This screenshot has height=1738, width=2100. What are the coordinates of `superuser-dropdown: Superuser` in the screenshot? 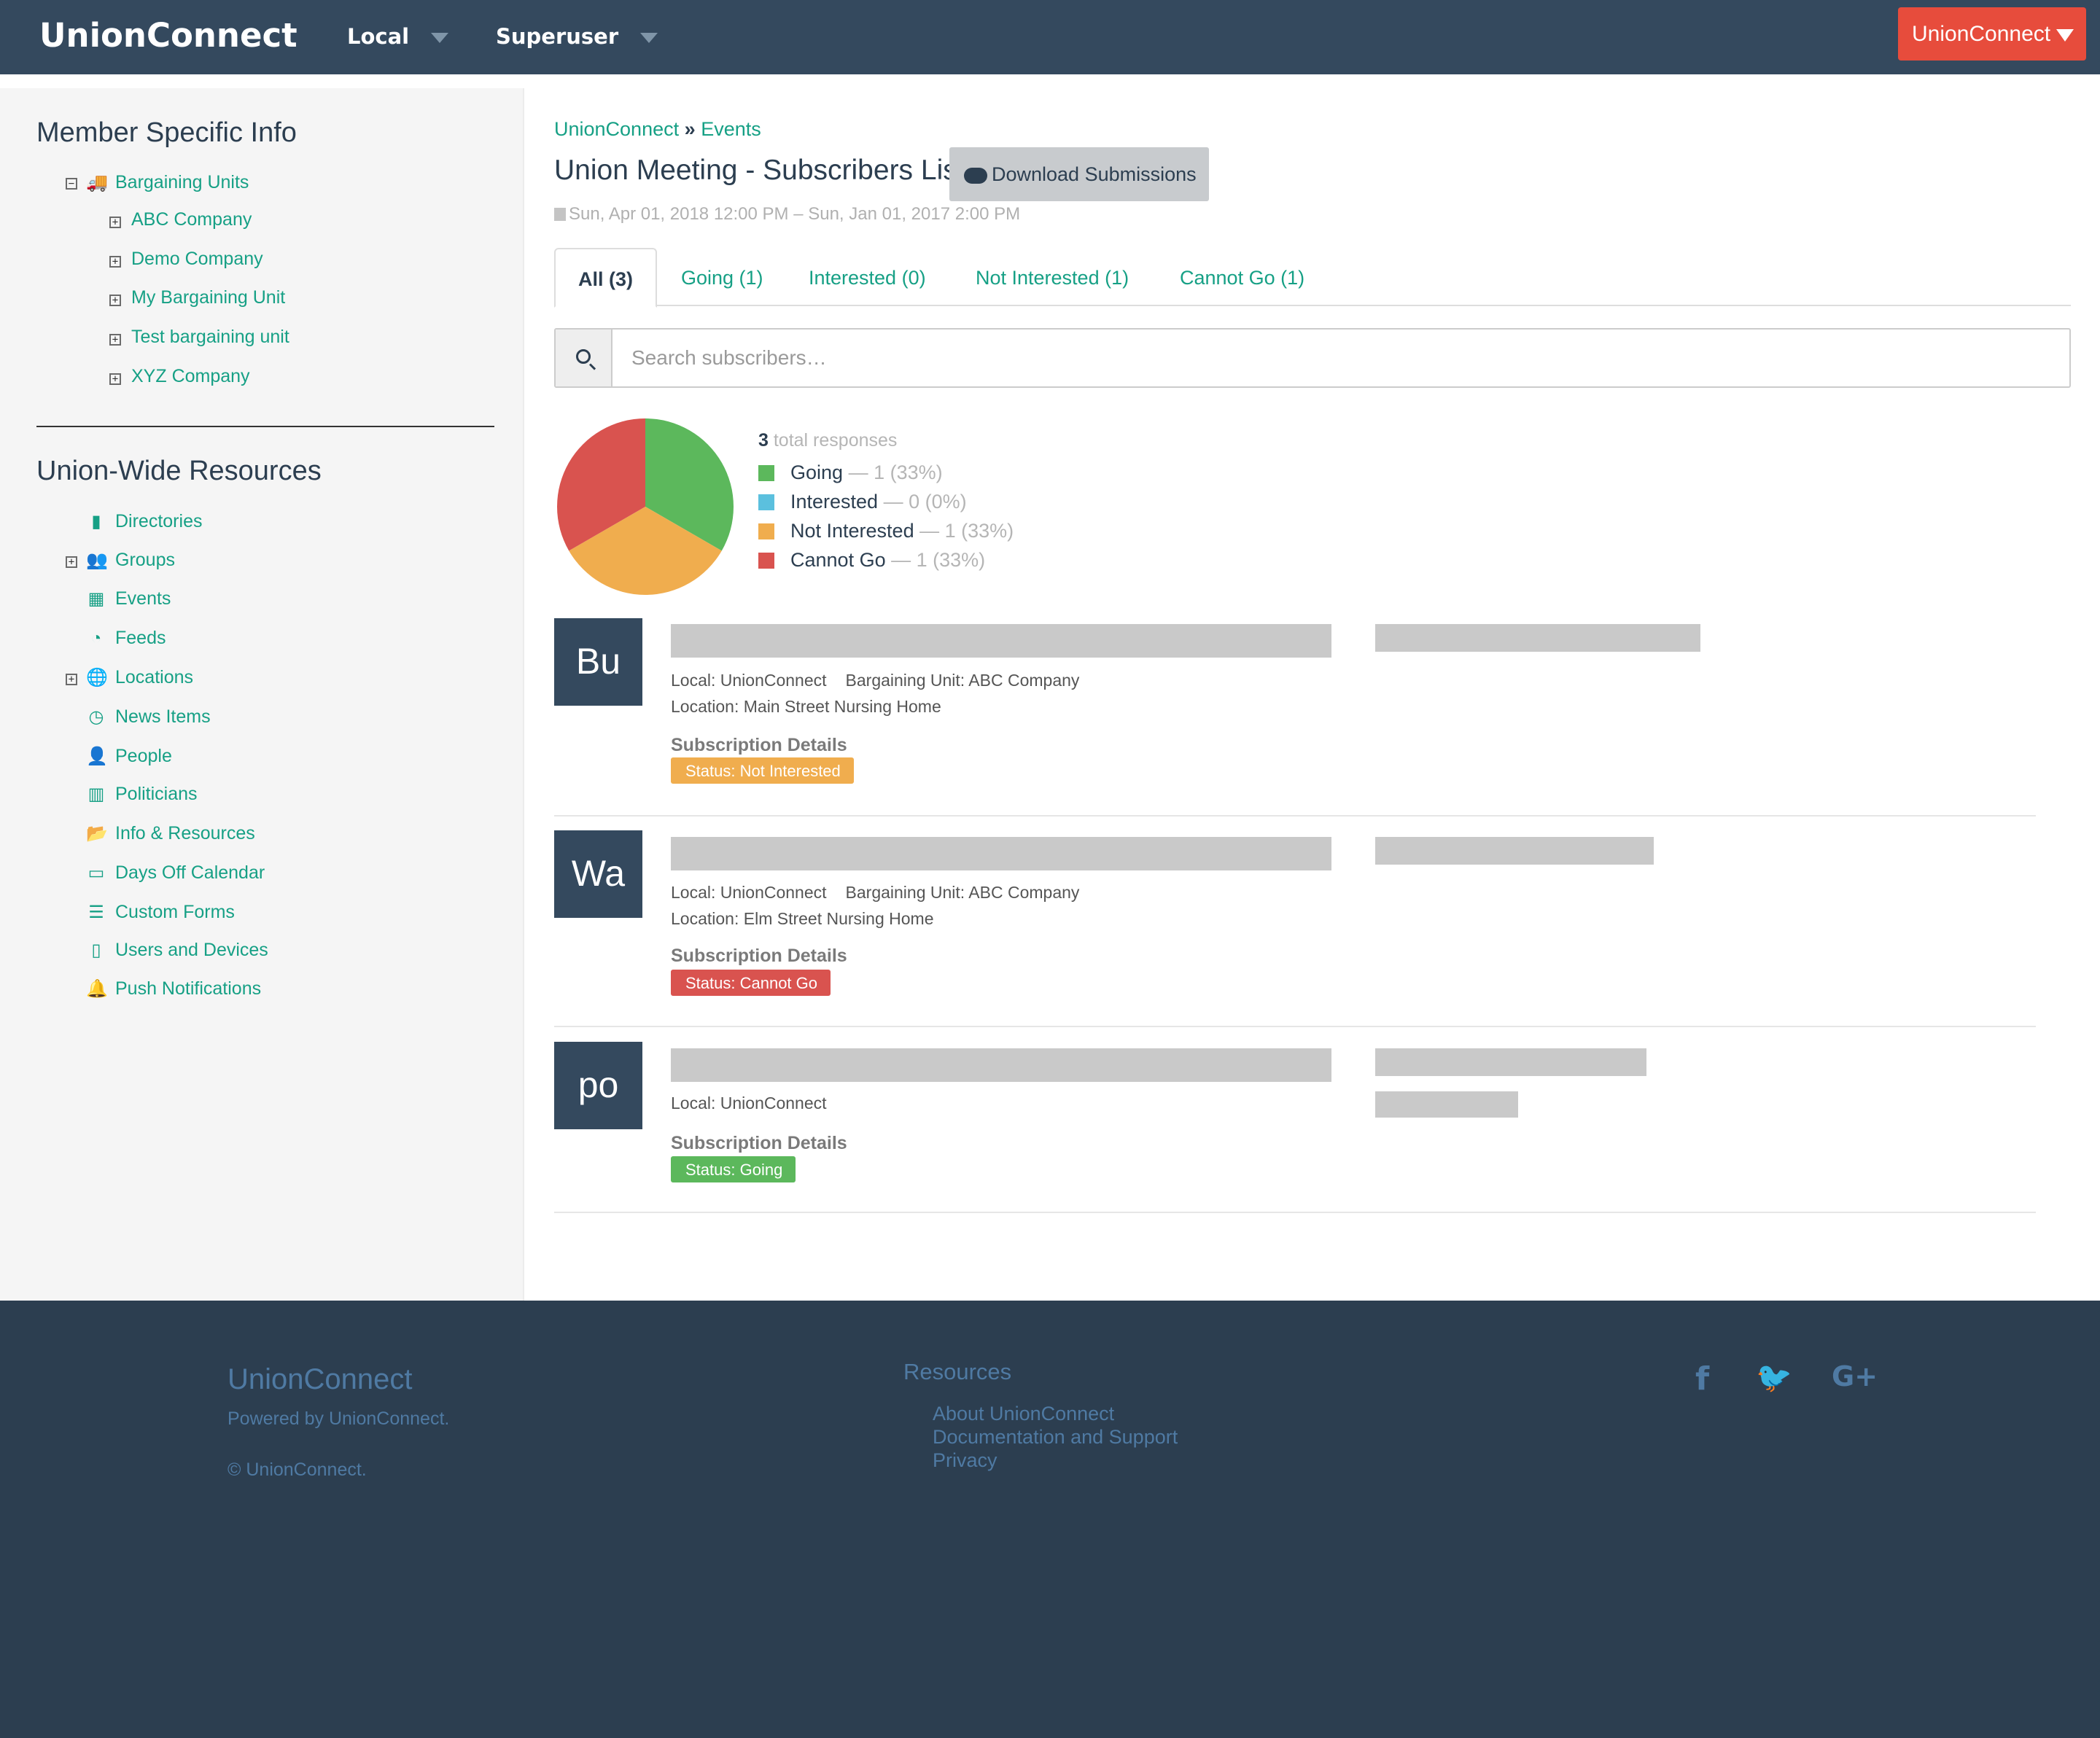 It's located at (577, 36).